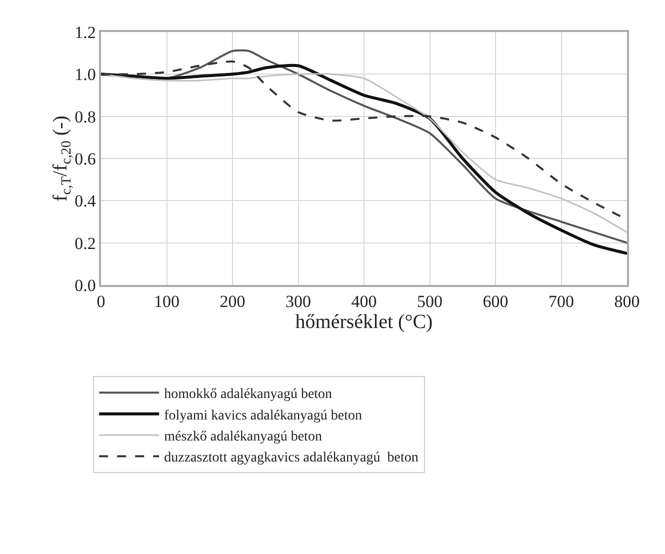 The image size is (665, 554). What do you see at coordinates (85, 74) in the screenshot?
I see `y-tick-label: 1.0` at bounding box center [85, 74].